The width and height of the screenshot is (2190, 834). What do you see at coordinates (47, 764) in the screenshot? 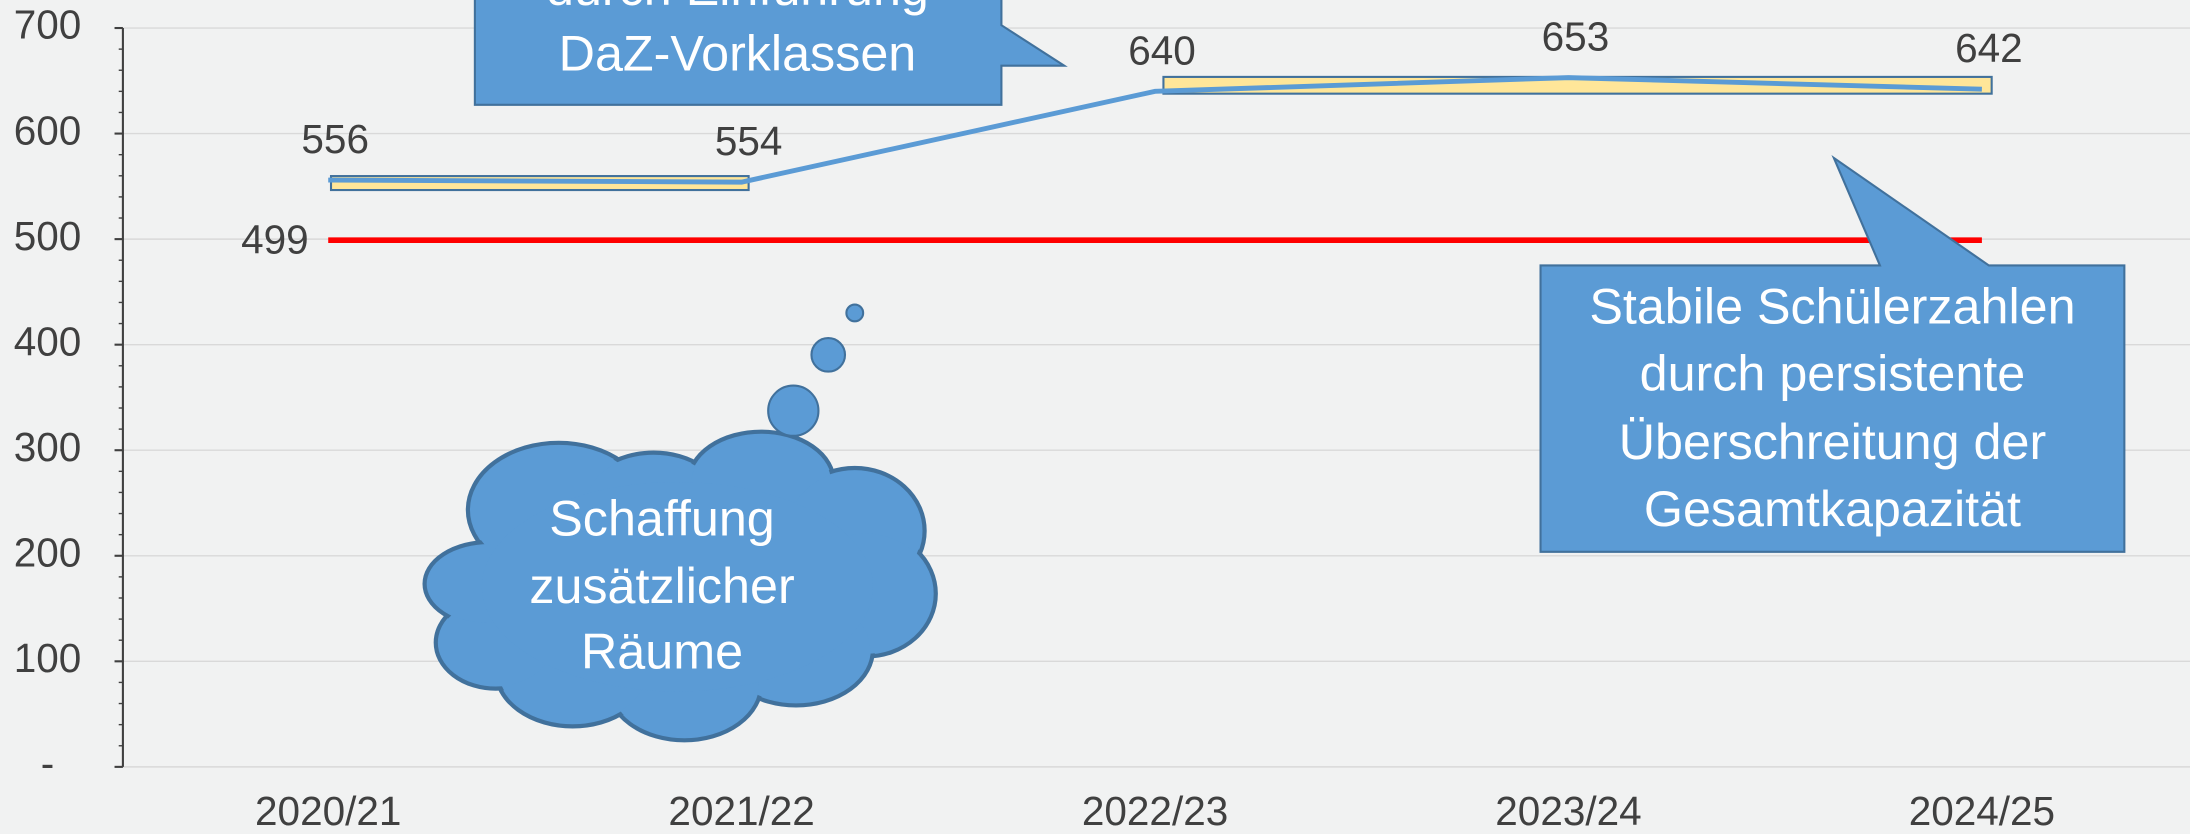
I see `y-tick-label: -` at bounding box center [47, 764].